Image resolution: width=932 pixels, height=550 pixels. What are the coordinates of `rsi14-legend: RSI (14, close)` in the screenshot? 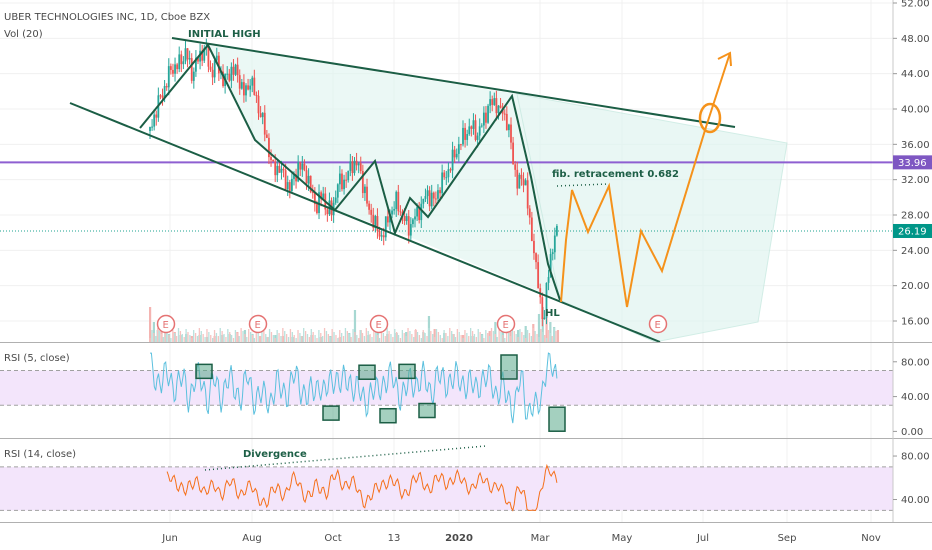 It's located at (40, 454).